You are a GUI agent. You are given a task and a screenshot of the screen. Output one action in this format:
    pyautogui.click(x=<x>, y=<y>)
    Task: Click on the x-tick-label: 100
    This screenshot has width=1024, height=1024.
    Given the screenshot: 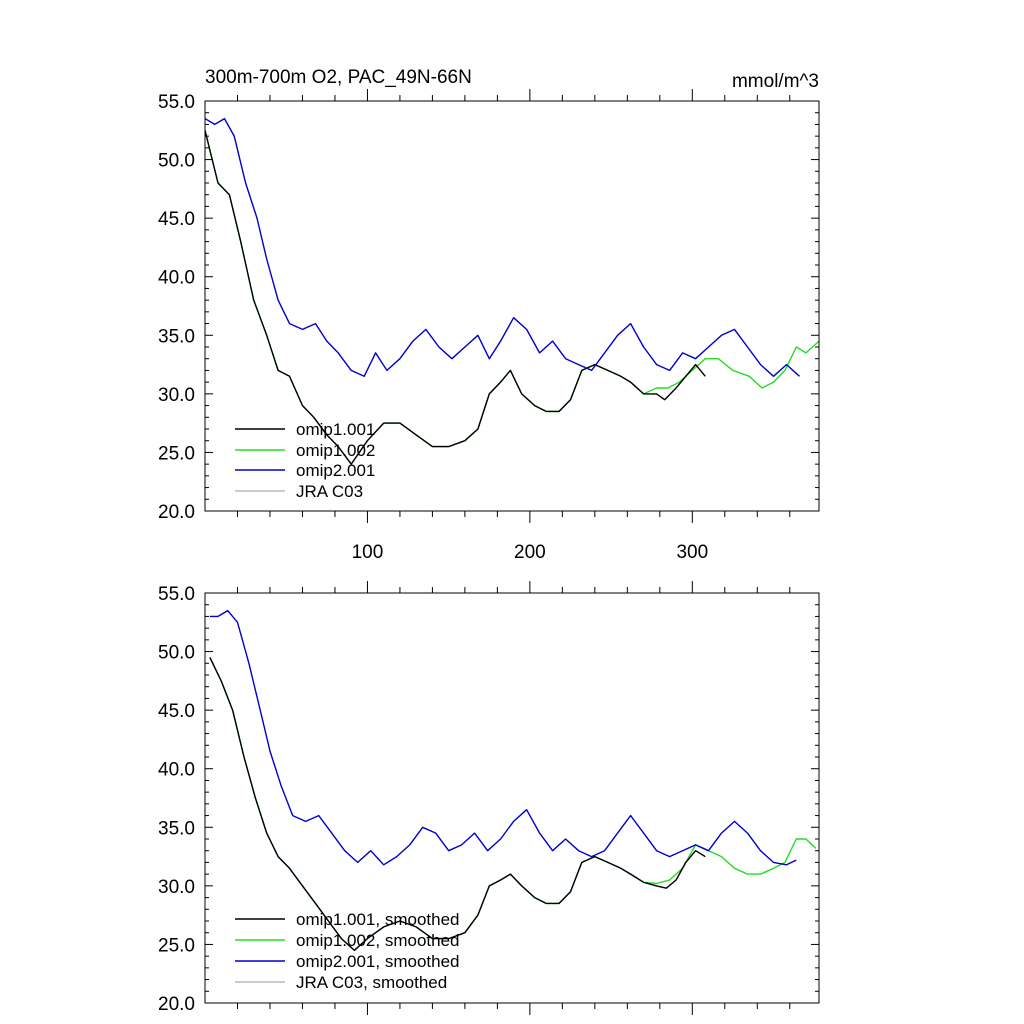 What is the action you would take?
    pyautogui.click(x=368, y=552)
    